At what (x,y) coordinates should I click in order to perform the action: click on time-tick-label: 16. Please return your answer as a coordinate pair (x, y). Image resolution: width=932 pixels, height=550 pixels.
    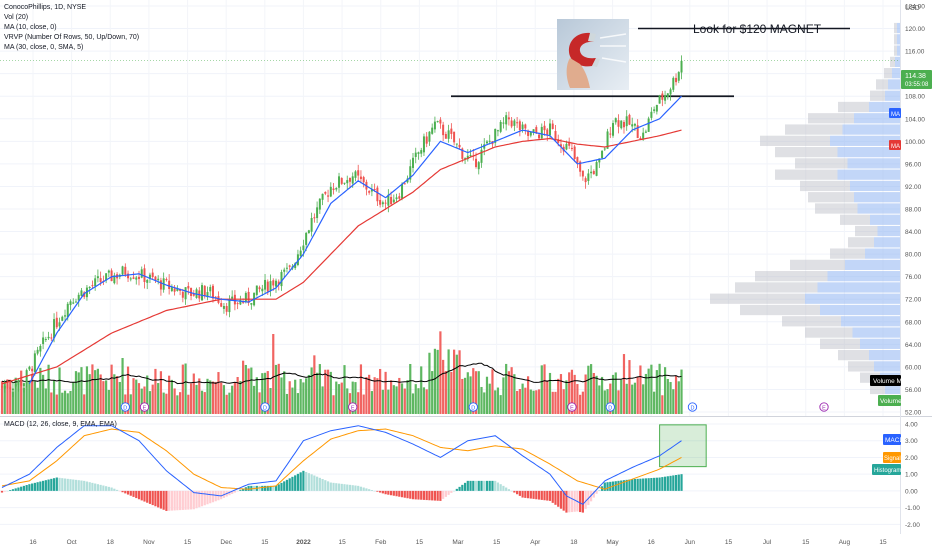
    Looking at the image, I should click on (652, 542).